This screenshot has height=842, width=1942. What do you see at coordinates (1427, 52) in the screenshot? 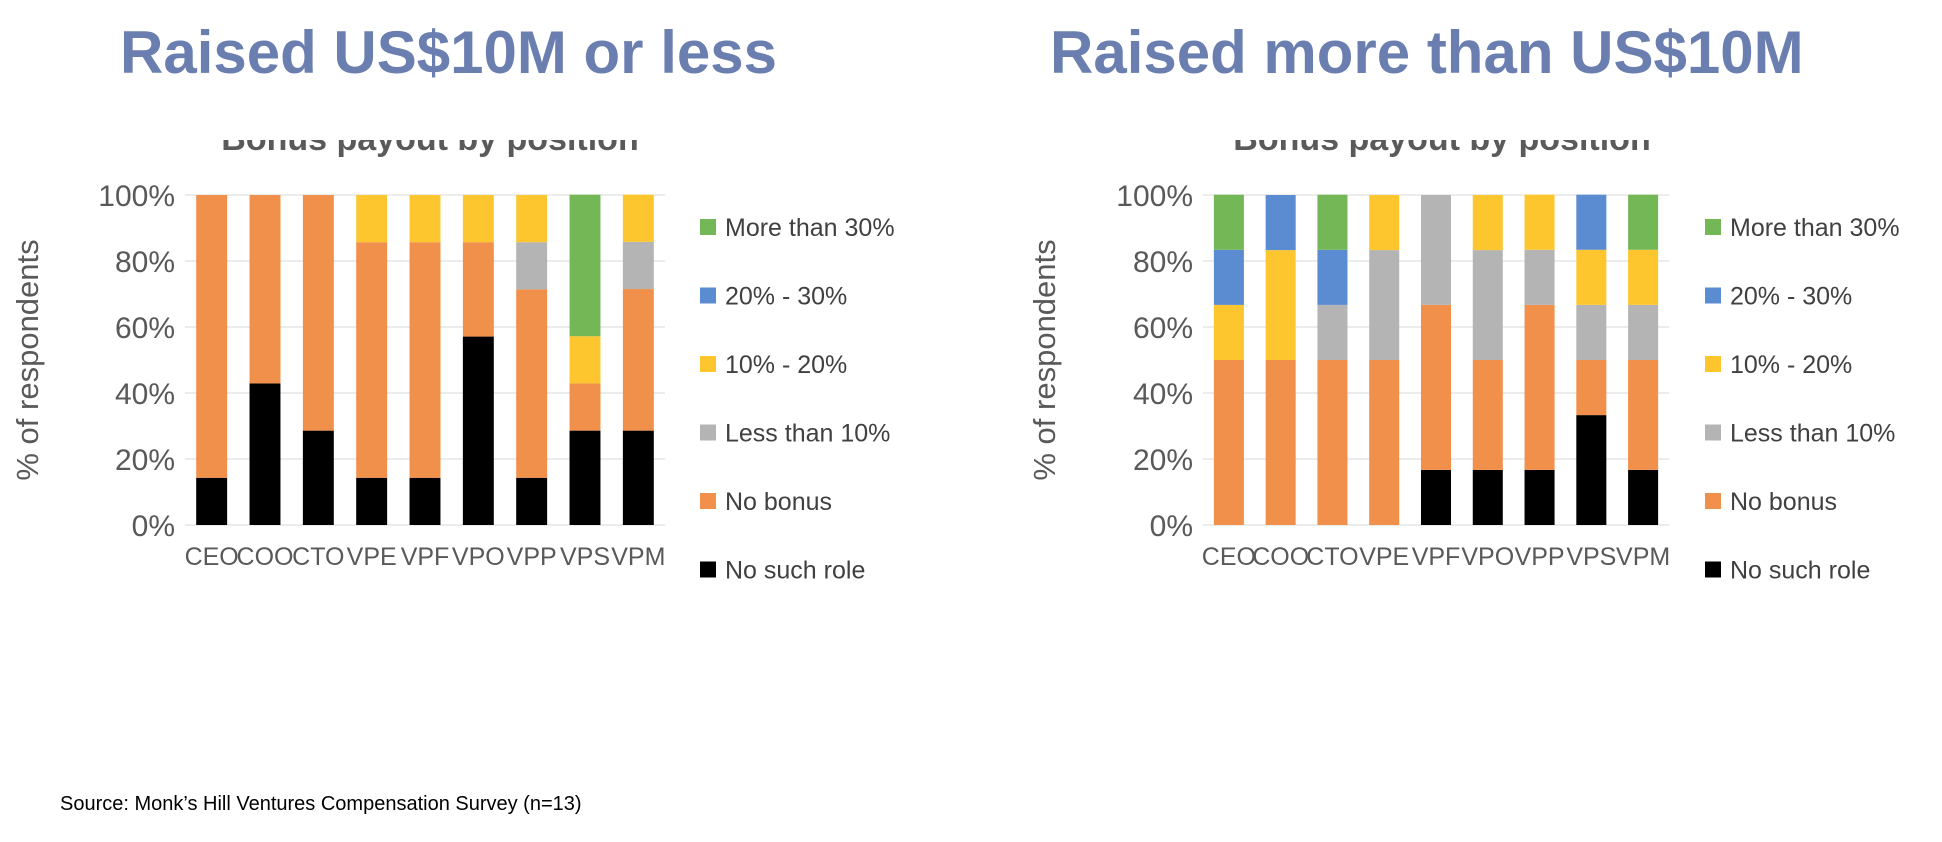
I see `panel-heading: Raised more than US$10M` at bounding box center [1427, 52].